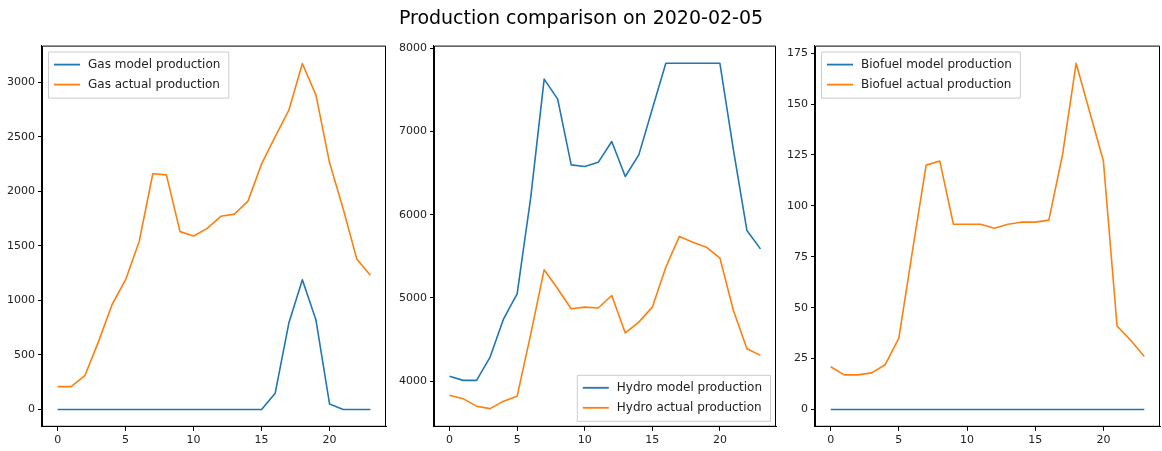  What do you see at coordinates (412, 131) in the screenshot?
I see `y-tick-label: 7000` at bounding box center [412, 131].